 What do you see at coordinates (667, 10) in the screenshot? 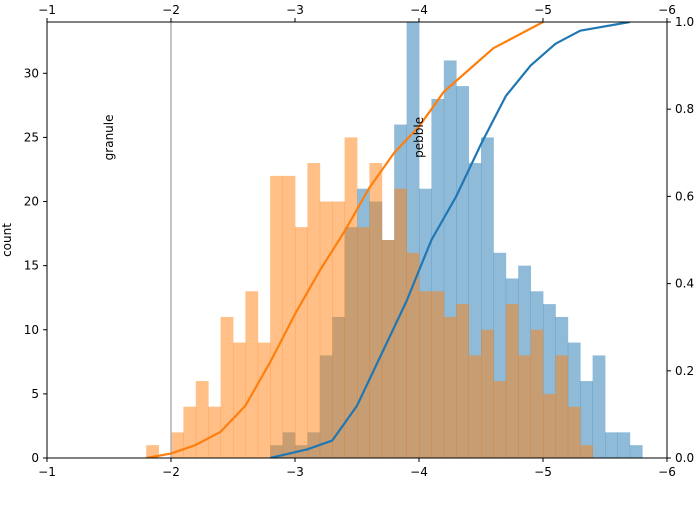
I see `x-tick-label-top: −6` at bounding box center [667, 10].